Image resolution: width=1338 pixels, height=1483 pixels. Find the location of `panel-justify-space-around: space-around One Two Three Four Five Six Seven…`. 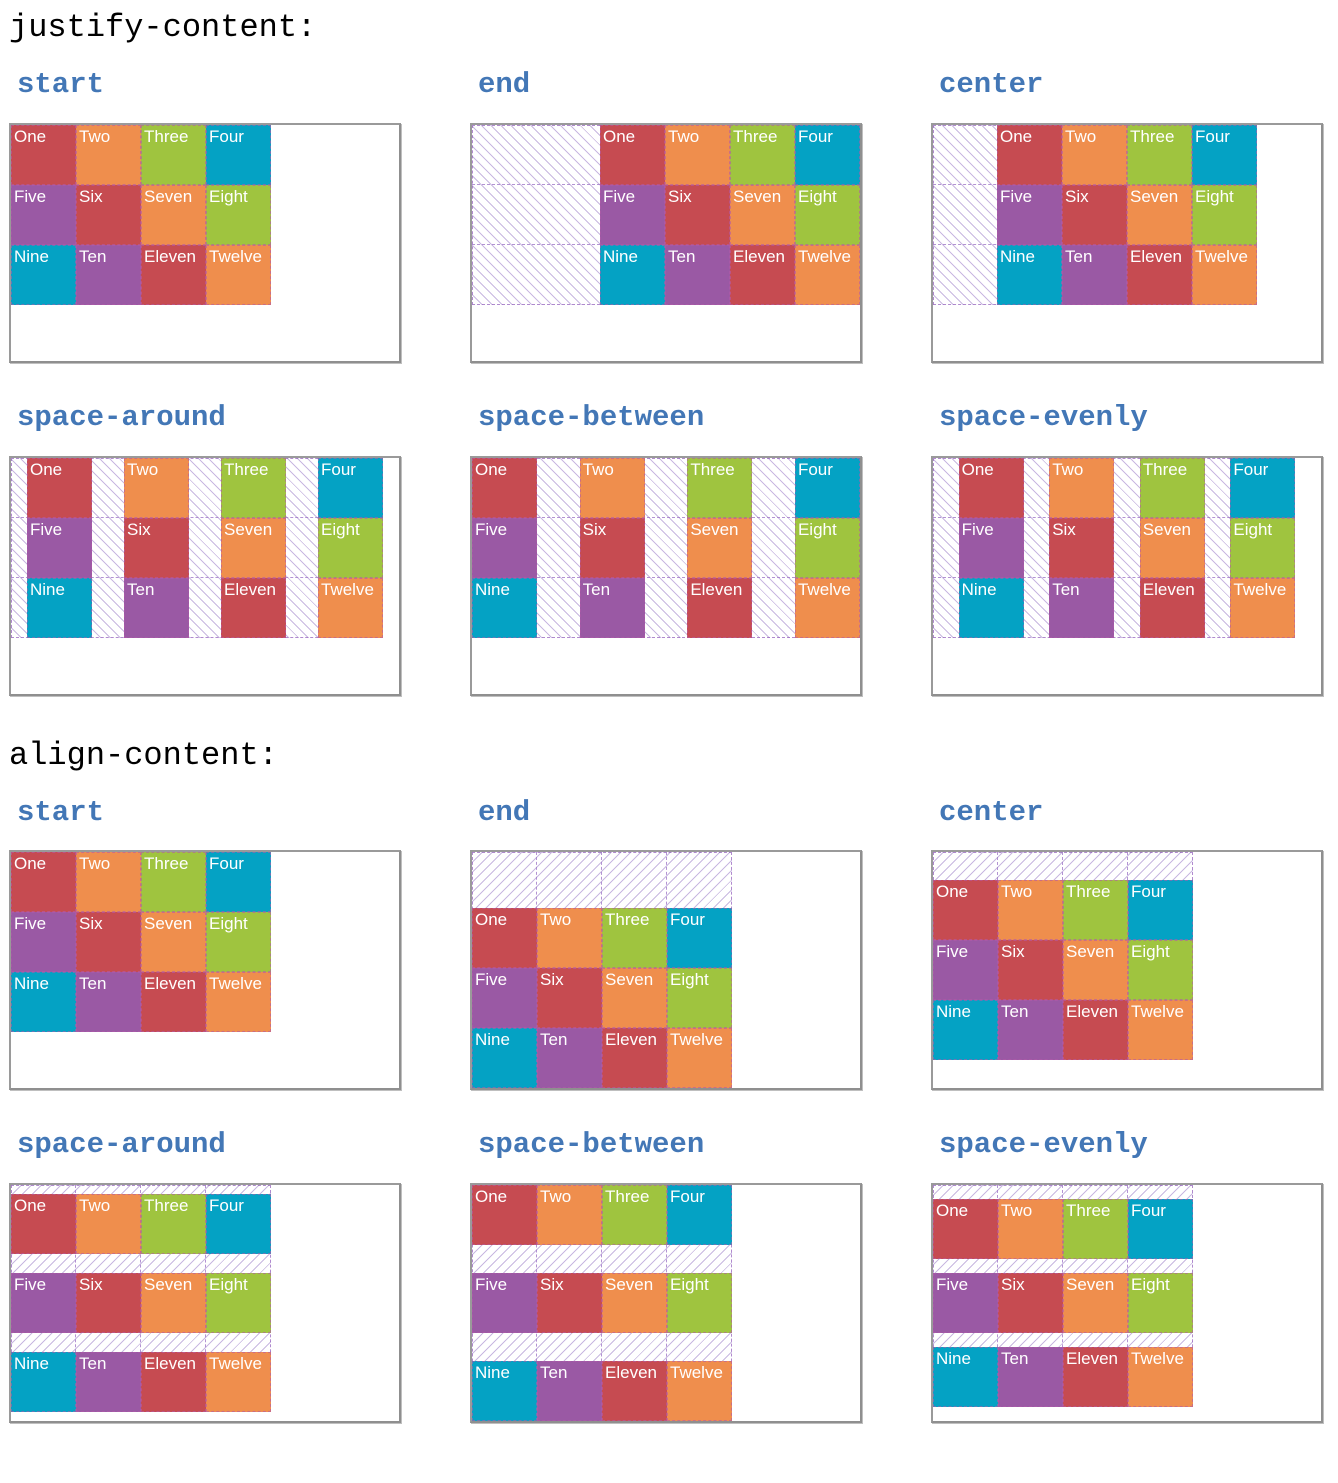

panel-justify-space-around: space-around One Two Three Four Five Six Seven… is located at coordinates (205, 548).